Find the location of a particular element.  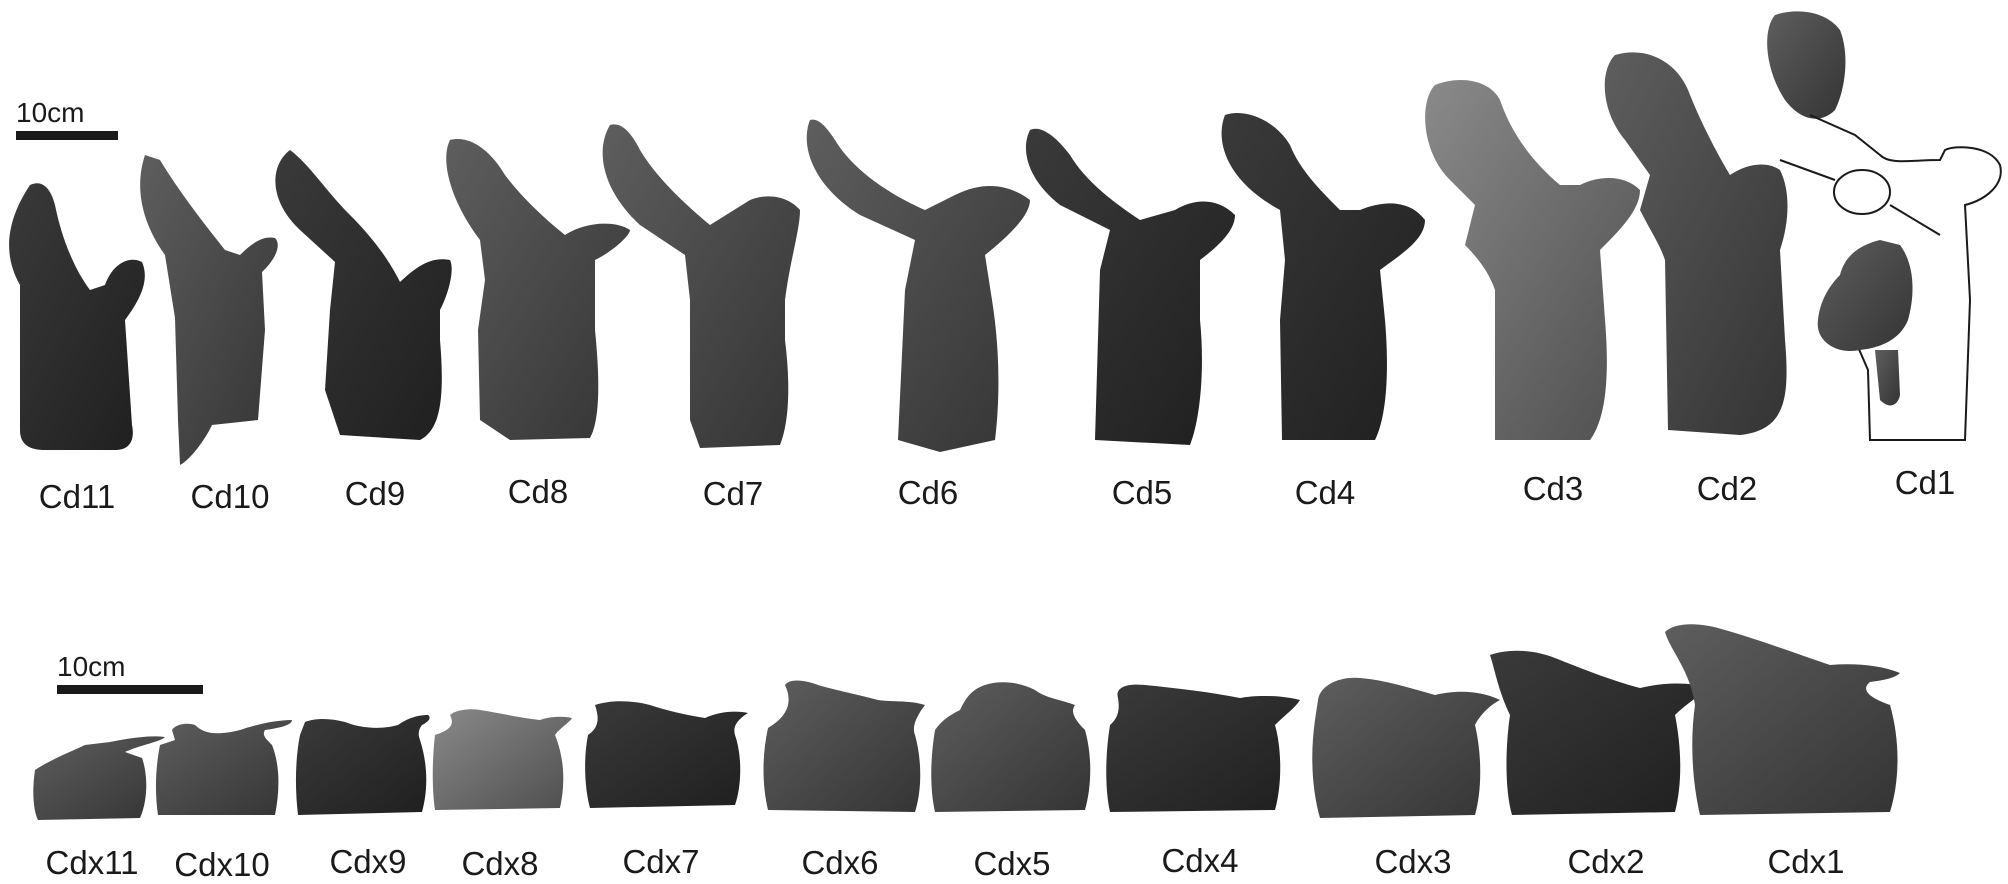

scale-bar-bottom-label: 10cm is located at coordinates (91, 666).